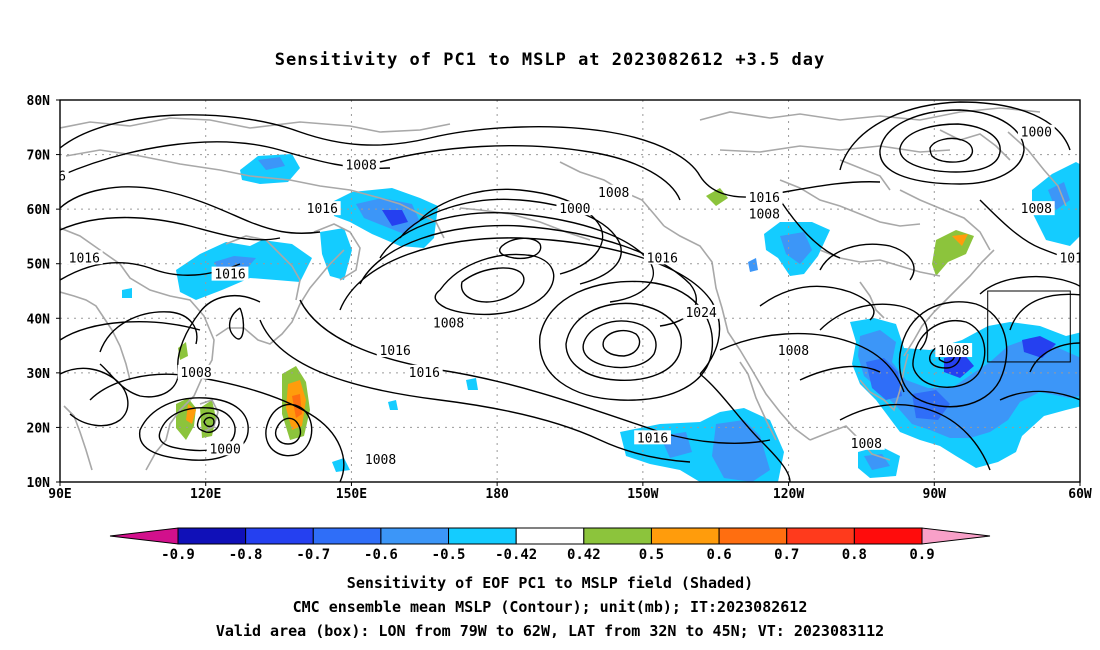 This screenshot has height=650, width=1100. What do you see at coordinates (39, 210) in the screenshot?
I see `lat-tick-label: 60N` at bounding box center [39, 210].